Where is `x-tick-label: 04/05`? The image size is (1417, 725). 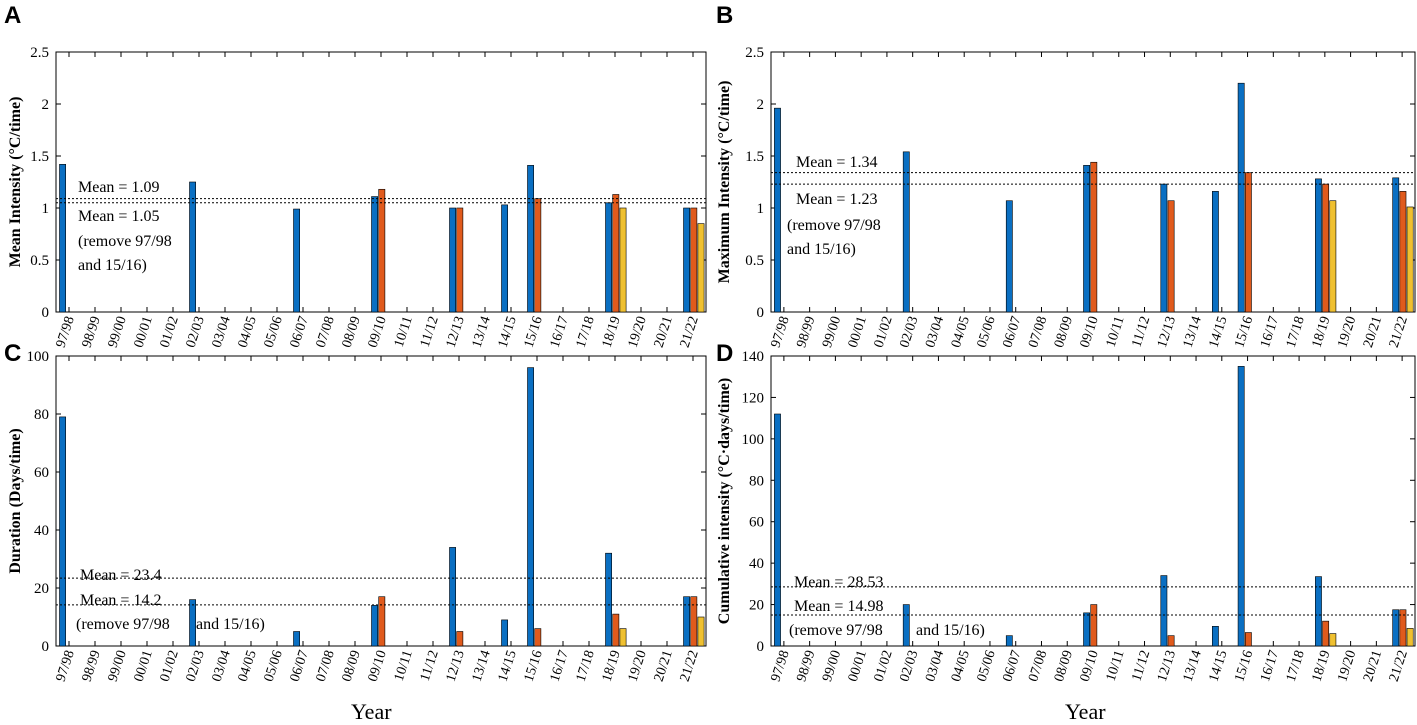 x-tick-label: 04/05 is located at coordinates (961, 666).